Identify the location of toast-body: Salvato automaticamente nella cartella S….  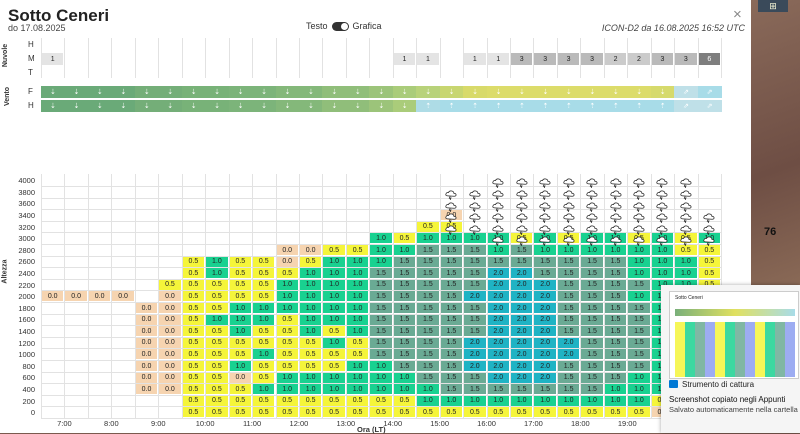
(734, 409).